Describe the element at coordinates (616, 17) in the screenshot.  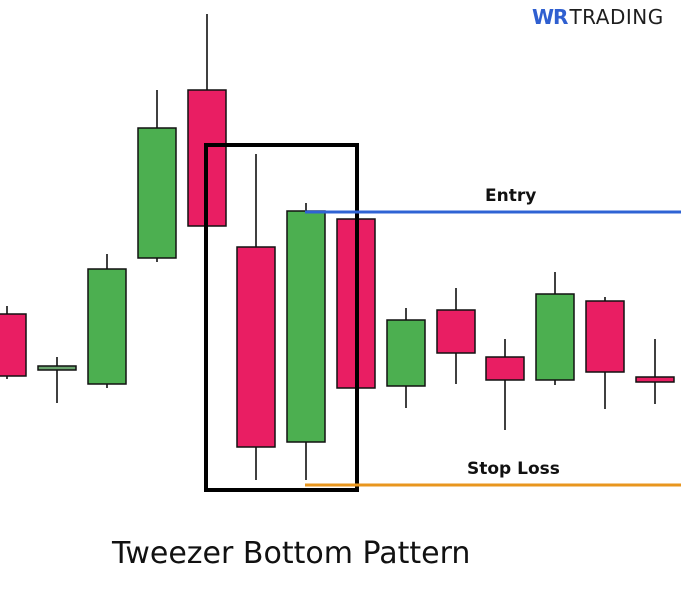
I see `logo-trading: TRADING` at that location.